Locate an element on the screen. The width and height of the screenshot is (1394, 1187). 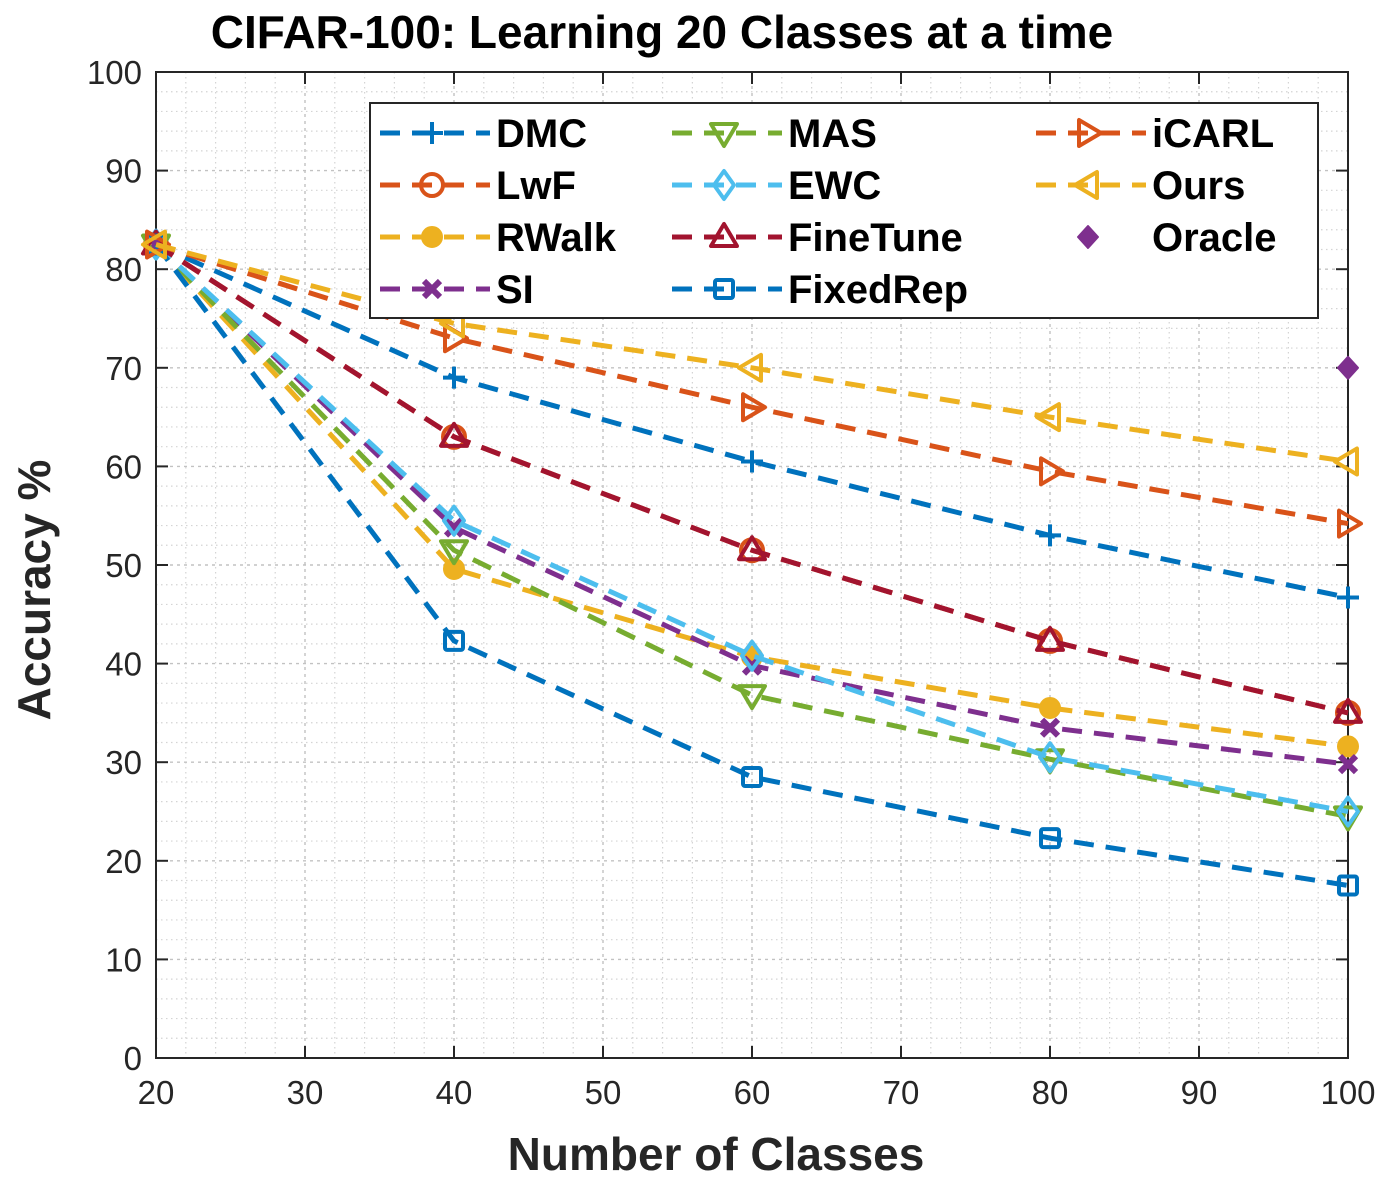
legend-label-icarl: iCARL is located at coordinates (1213, 134).